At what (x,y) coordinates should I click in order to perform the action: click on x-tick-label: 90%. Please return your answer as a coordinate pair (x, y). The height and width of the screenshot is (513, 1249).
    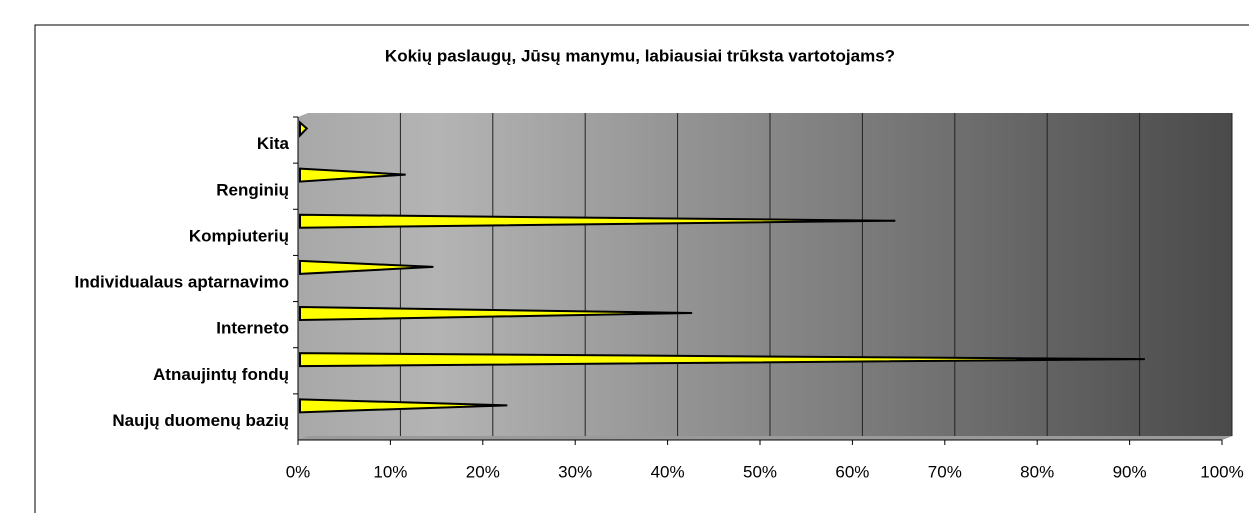
    Looking at the image, I should click on (1130, 471).